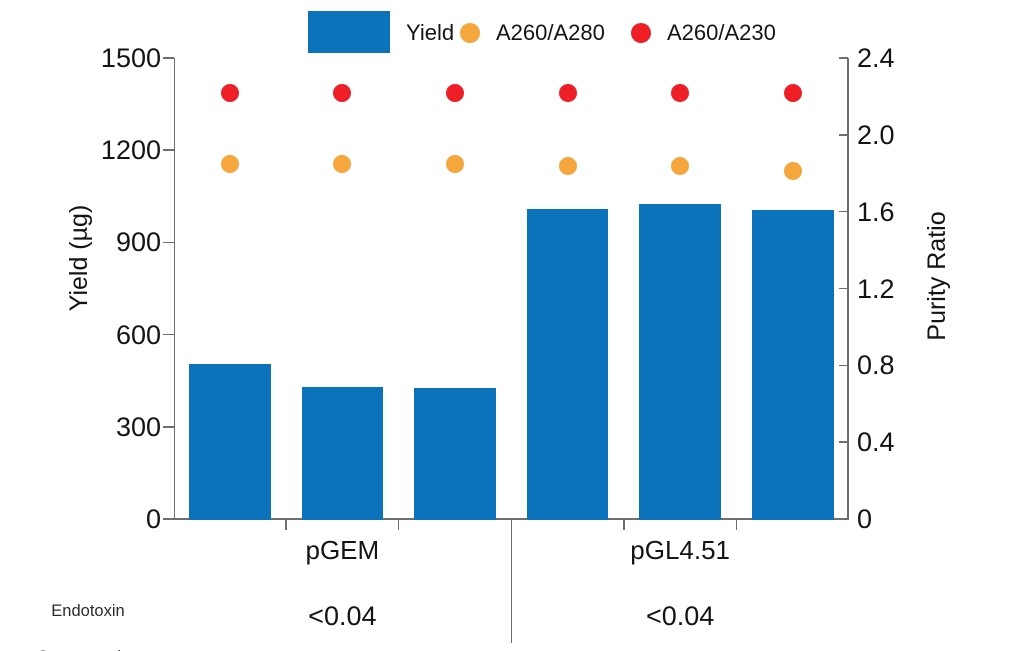  I want to click on right-axis-tick-label: 2.4, so click(876, 58).